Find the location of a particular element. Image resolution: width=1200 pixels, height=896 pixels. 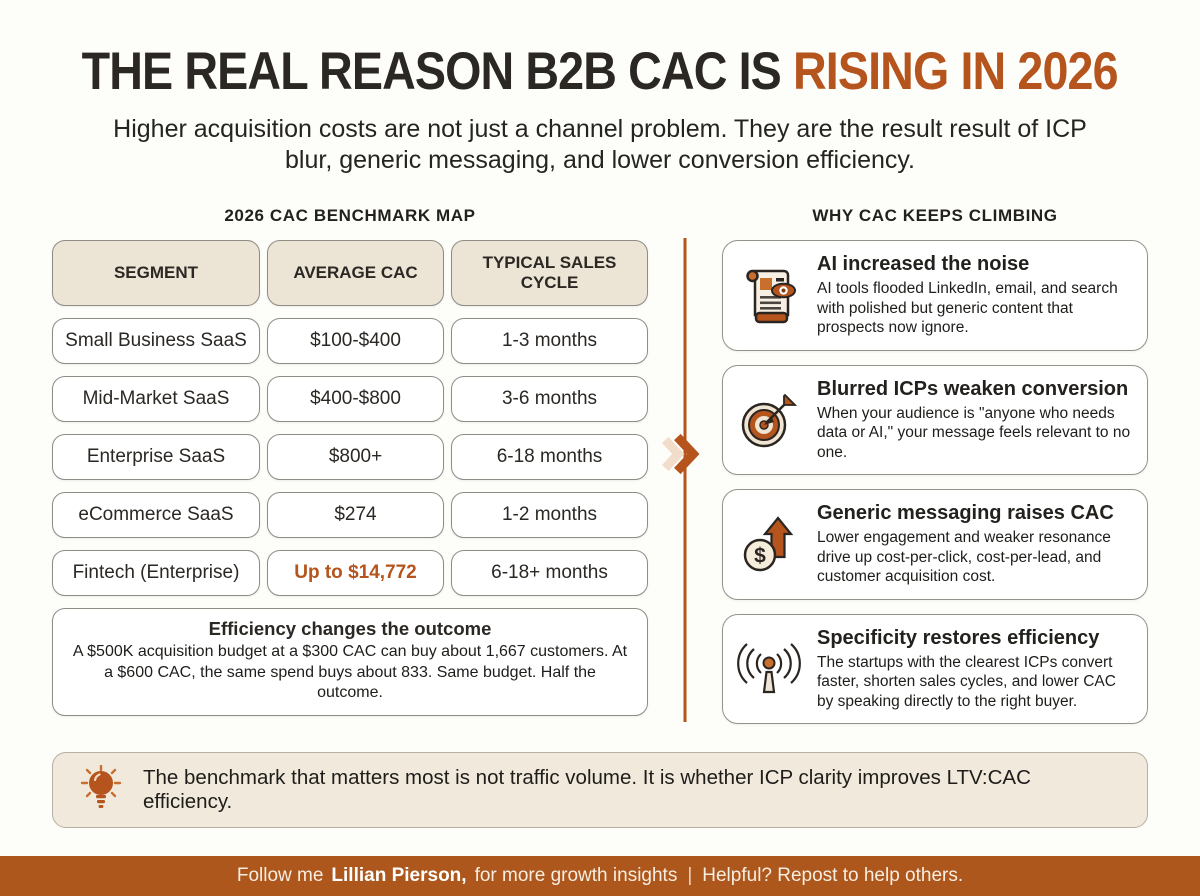

footer-prefix: Follow me is located at coordinates (280, 875).